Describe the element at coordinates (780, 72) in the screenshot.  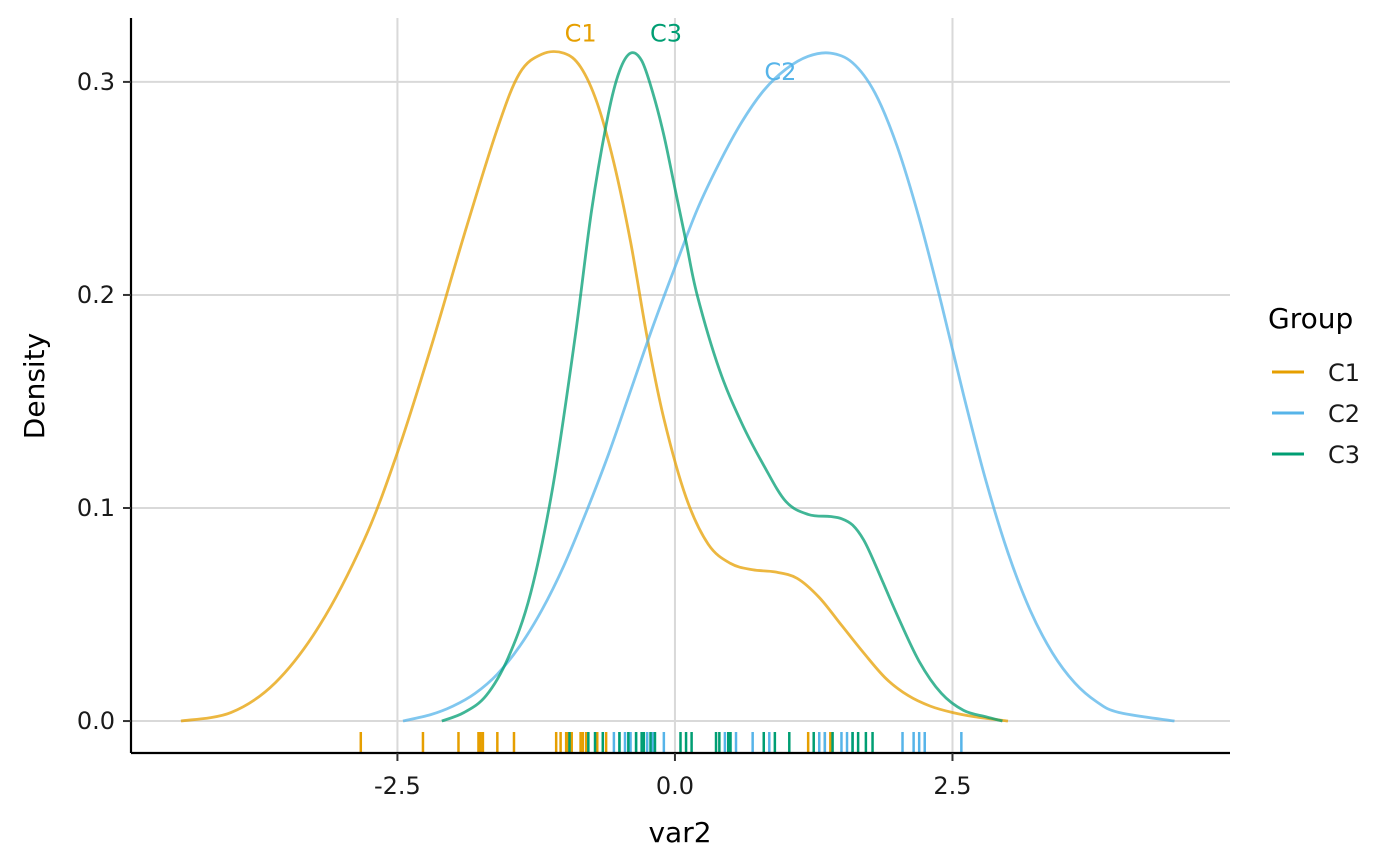
I see `curve-label-c2: C2` at that location.